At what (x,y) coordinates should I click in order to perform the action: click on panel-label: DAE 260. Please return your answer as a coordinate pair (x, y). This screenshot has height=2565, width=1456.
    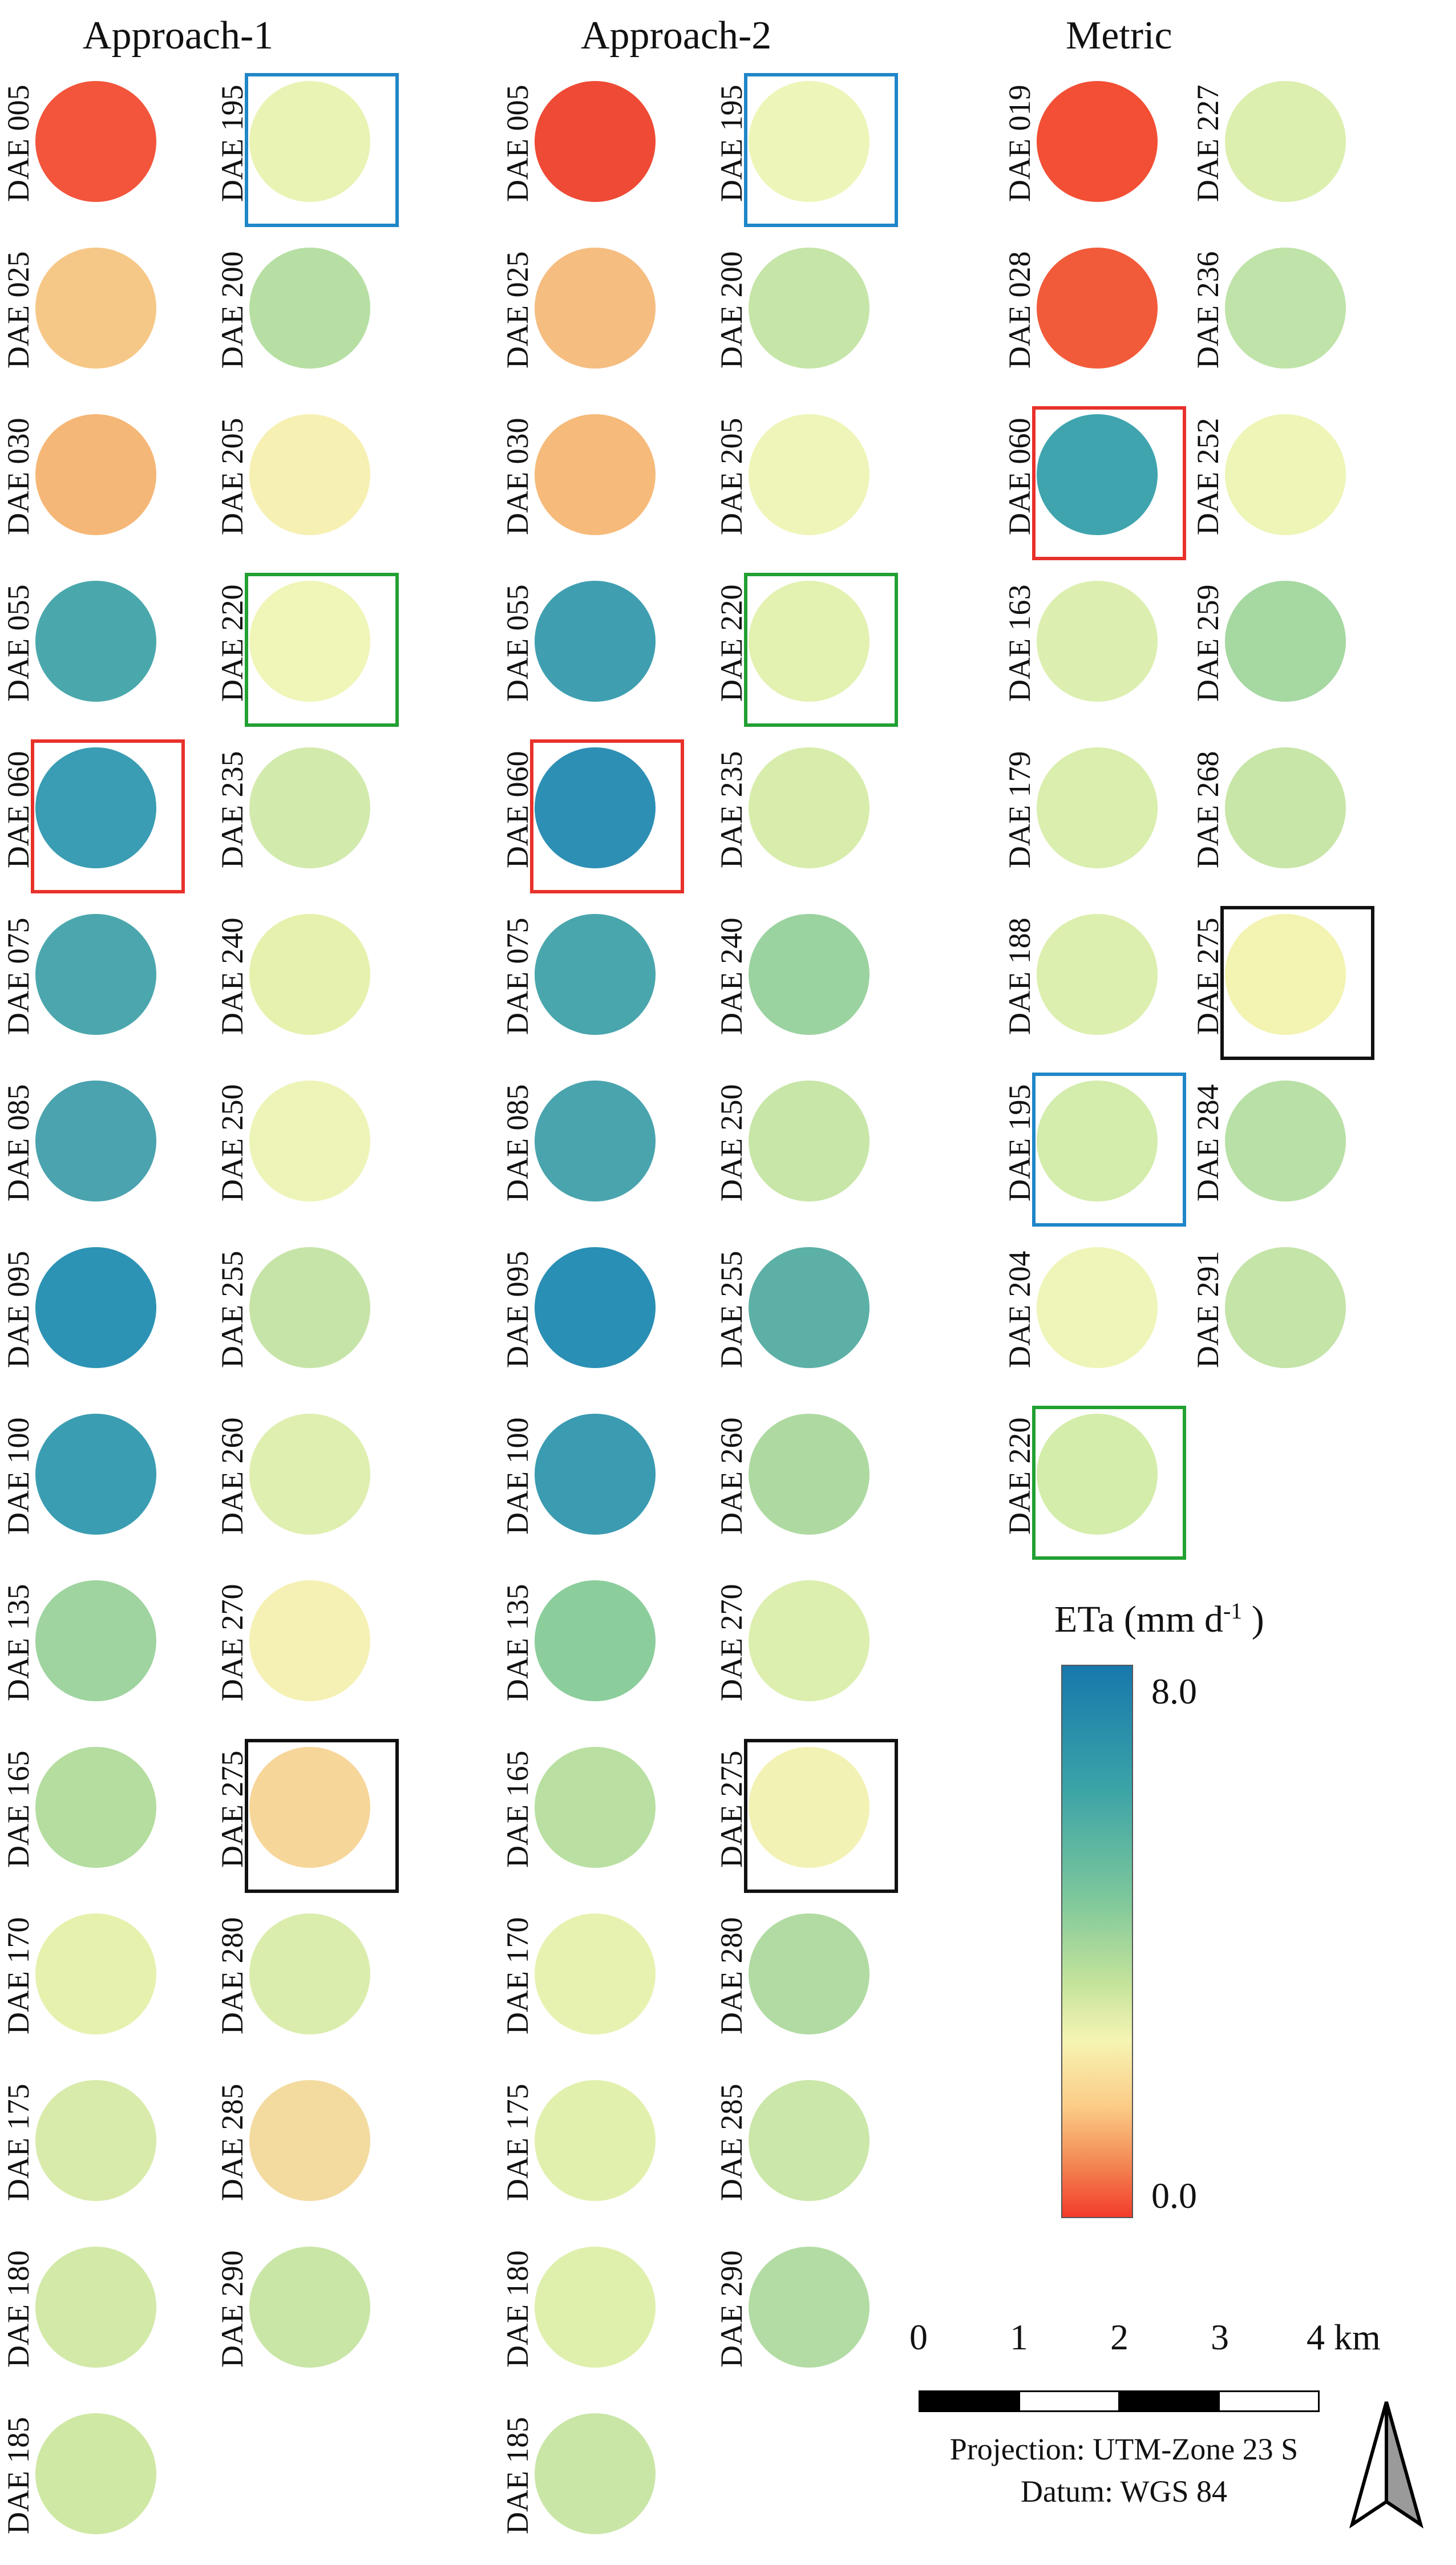
    Looking at the image, I should click on (731, 1485).